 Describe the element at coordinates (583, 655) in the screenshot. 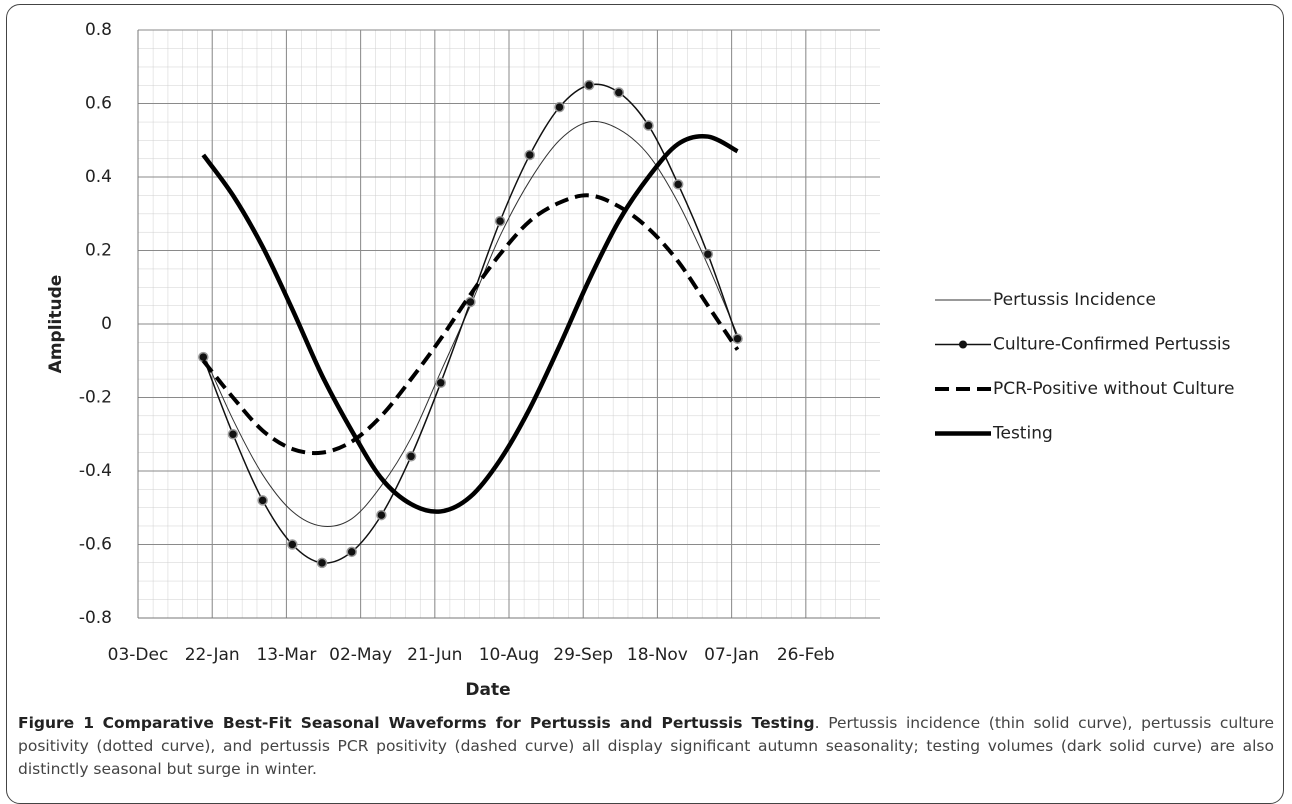

I see `x-tick-label: 29-Sep` at that location.